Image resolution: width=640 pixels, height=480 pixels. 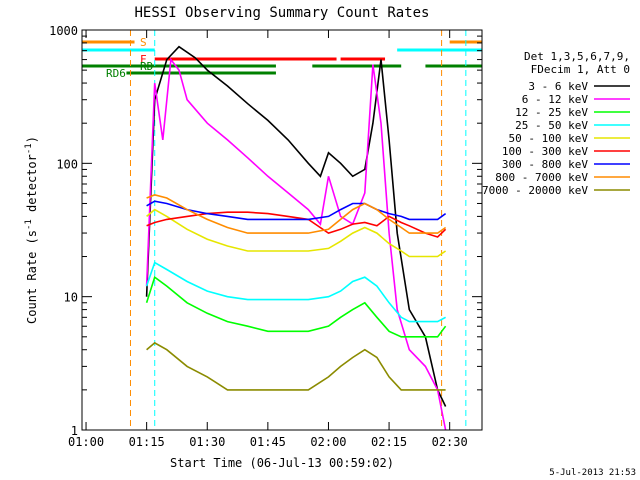 I want to click on y-tick-label: 100, so click(x=67, y=164).